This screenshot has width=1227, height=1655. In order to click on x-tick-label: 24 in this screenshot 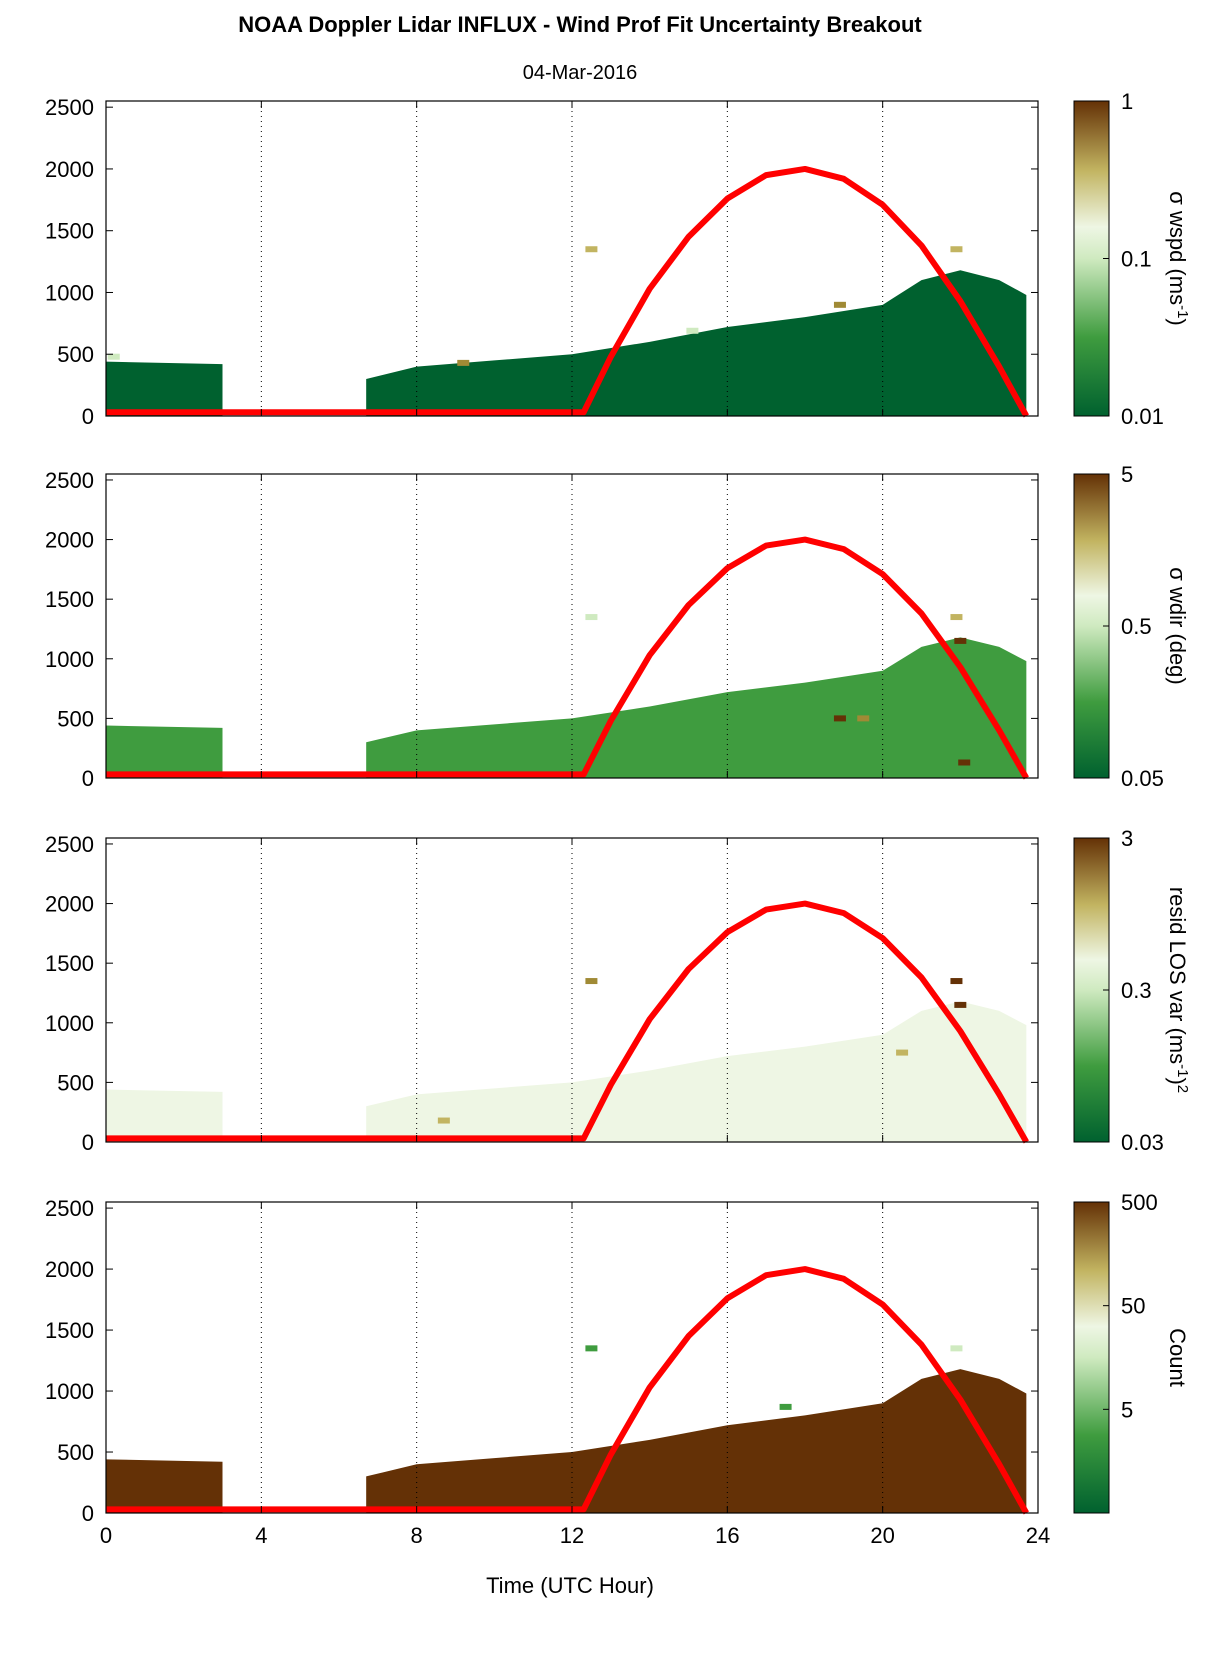, I will do `click(1038, 1535)`.